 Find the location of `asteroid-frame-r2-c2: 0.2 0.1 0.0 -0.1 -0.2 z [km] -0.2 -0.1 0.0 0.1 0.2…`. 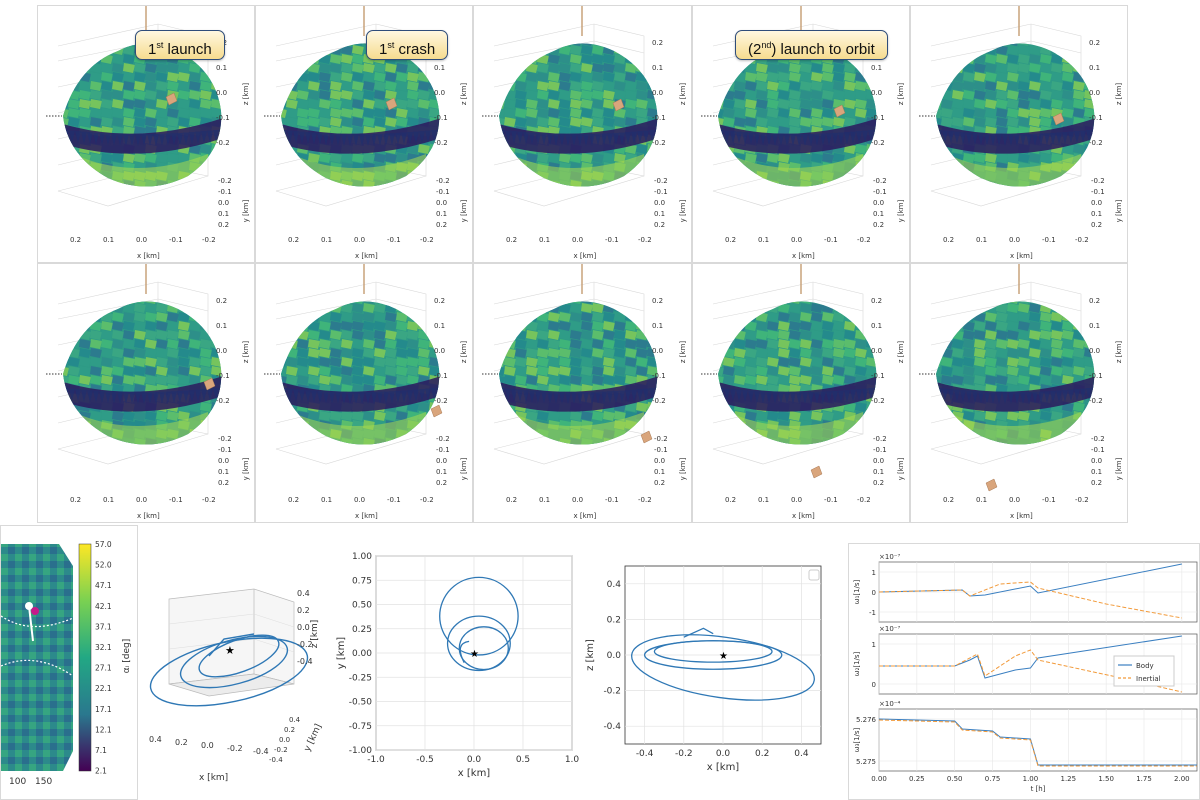

asteroid-frame-r2-c2: 0.2 0.1 0.0 -0.1 -0.2 z [km] -0.2 -0.1 0.0 0.1 0.2… is located at coordinates (364, 393).